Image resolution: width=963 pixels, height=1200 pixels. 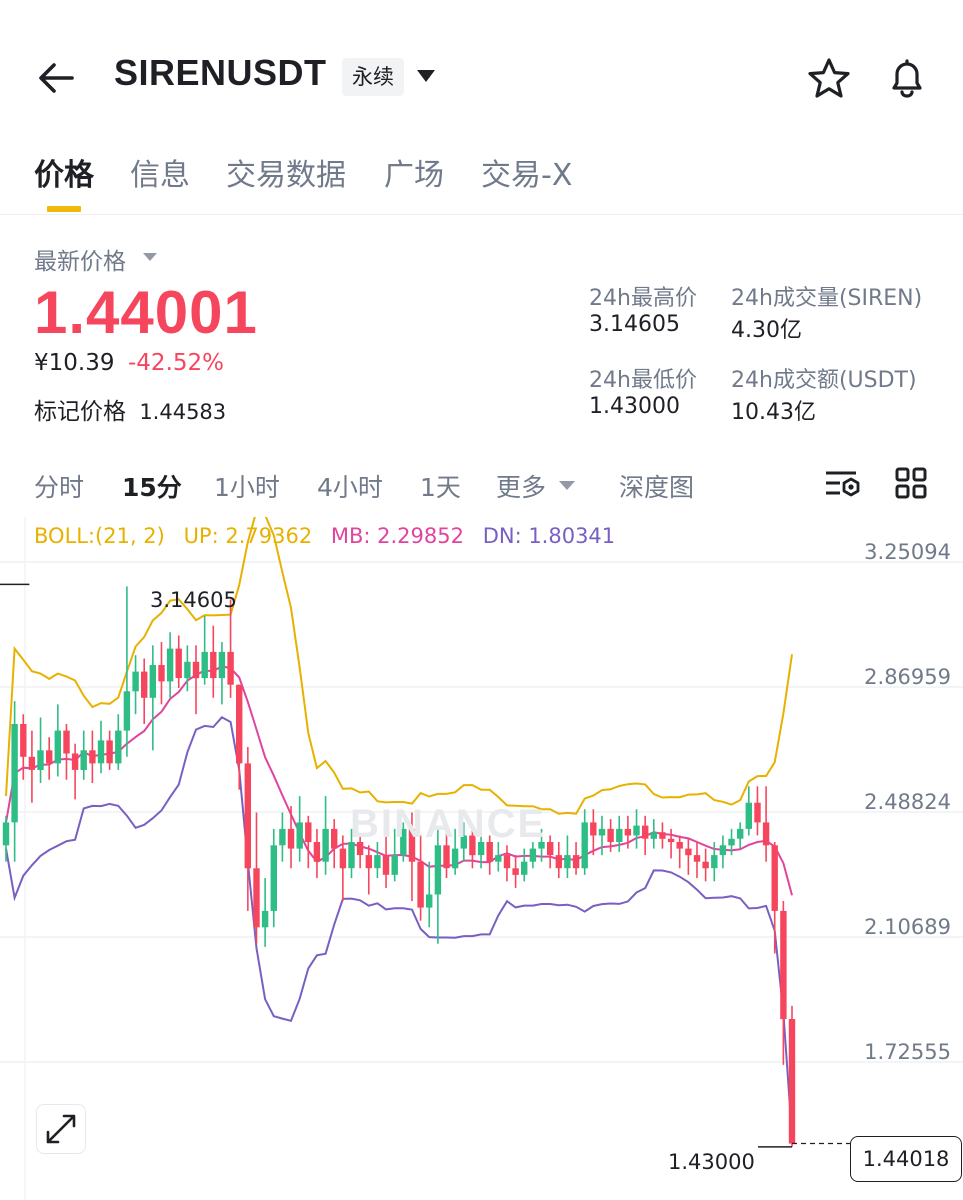 I want to click on boll-up-value: UP: 2.79362, so click(x=248, y=536).